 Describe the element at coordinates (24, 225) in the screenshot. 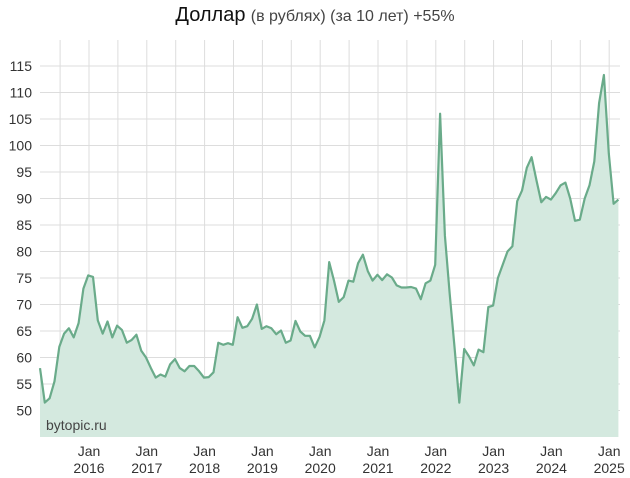

I see `y-tick-label: 85` at that location.